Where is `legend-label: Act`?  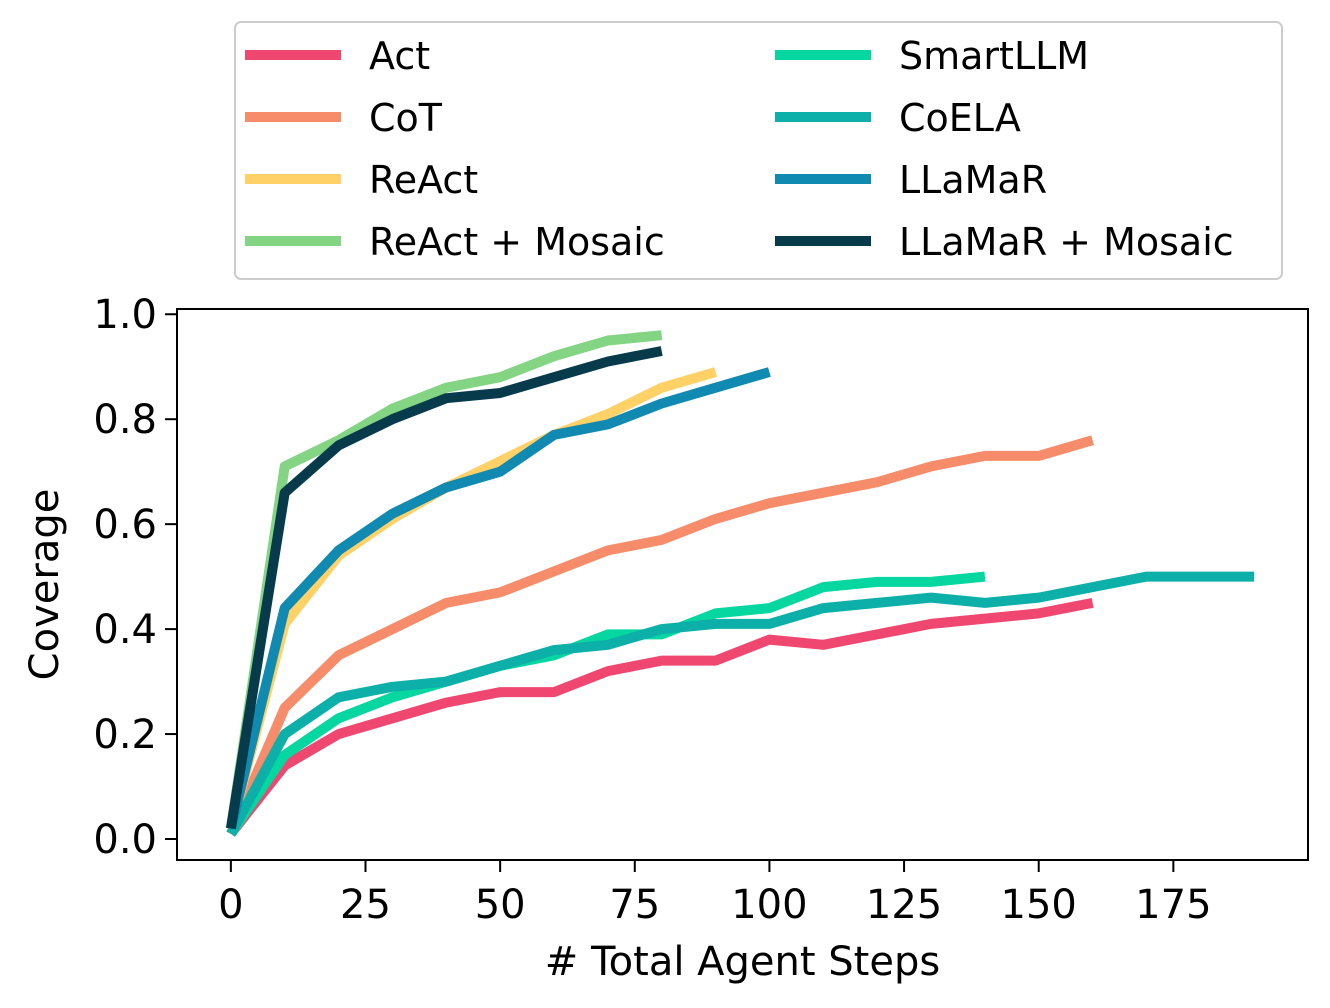
legend-label: Act is located at coordinates (399, 56).